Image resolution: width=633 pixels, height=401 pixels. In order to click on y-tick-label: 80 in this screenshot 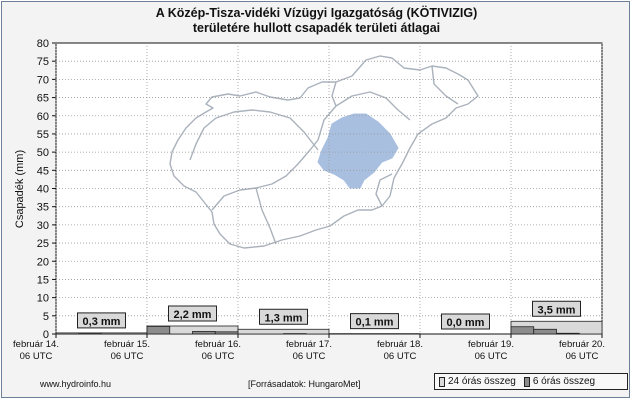, I will do `click(43, 44)`.